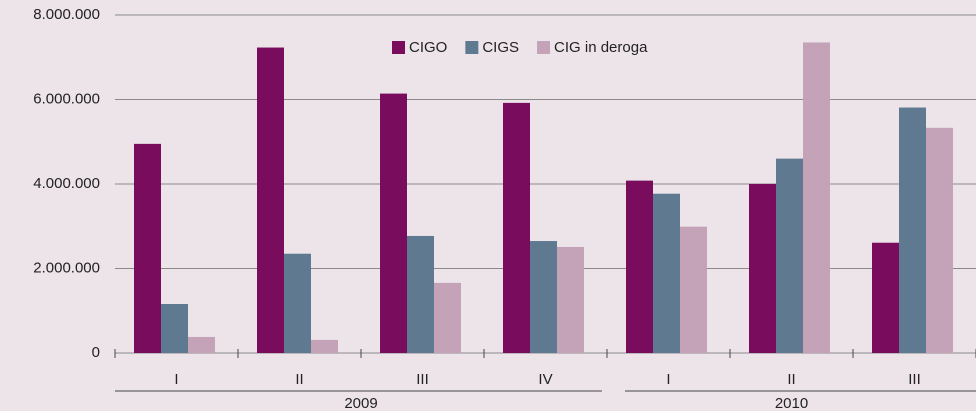 Image resolution: width=976 pixels, height=411 pixels. Describe the element at coordinates (66, 14) in the screenshot. I see `y-tick-label: 8.000.000` at that location.